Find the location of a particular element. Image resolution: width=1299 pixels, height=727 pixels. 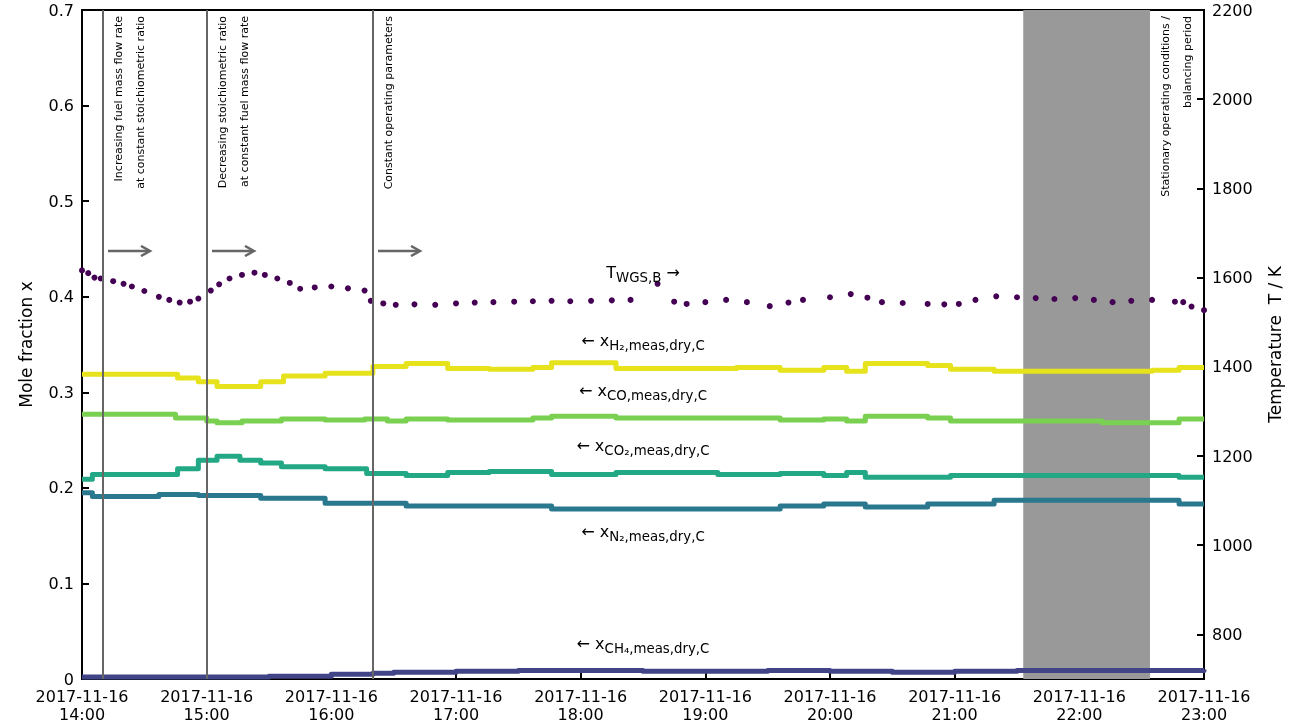

series-label: ← x$_{H₂,meas,dry,C}$ is located at coordinates (643, 342).